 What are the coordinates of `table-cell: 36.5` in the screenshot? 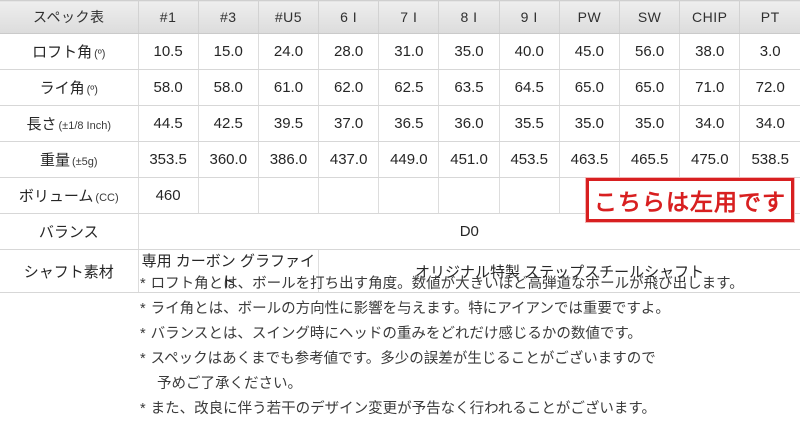 It's located at (409, 123).